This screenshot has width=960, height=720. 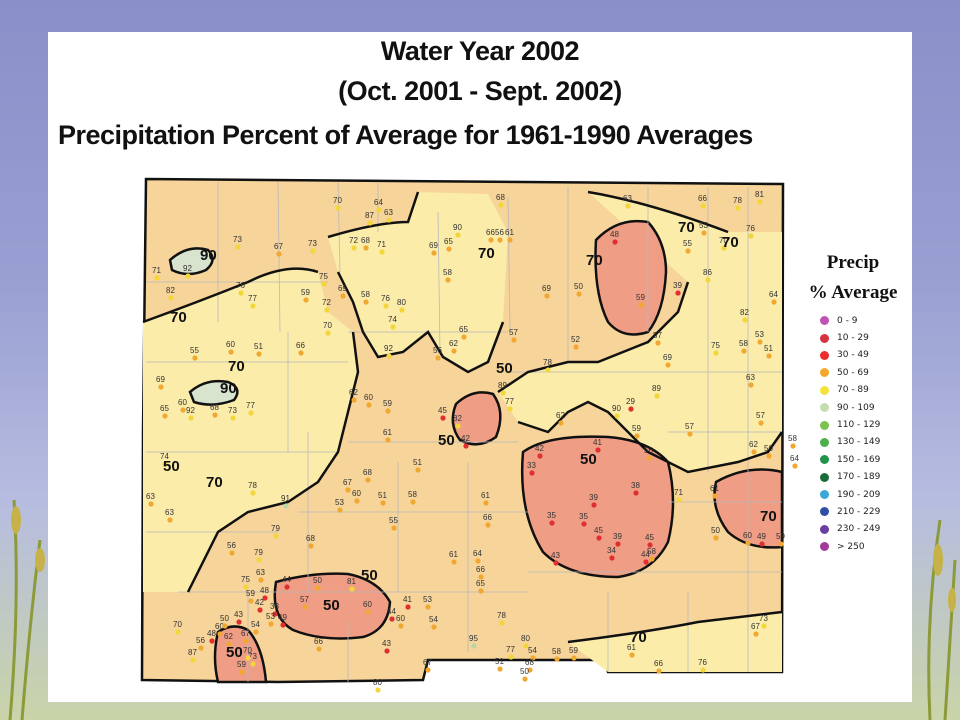 I want to click on contour-value-label: 50, so click(x=331, y=605).